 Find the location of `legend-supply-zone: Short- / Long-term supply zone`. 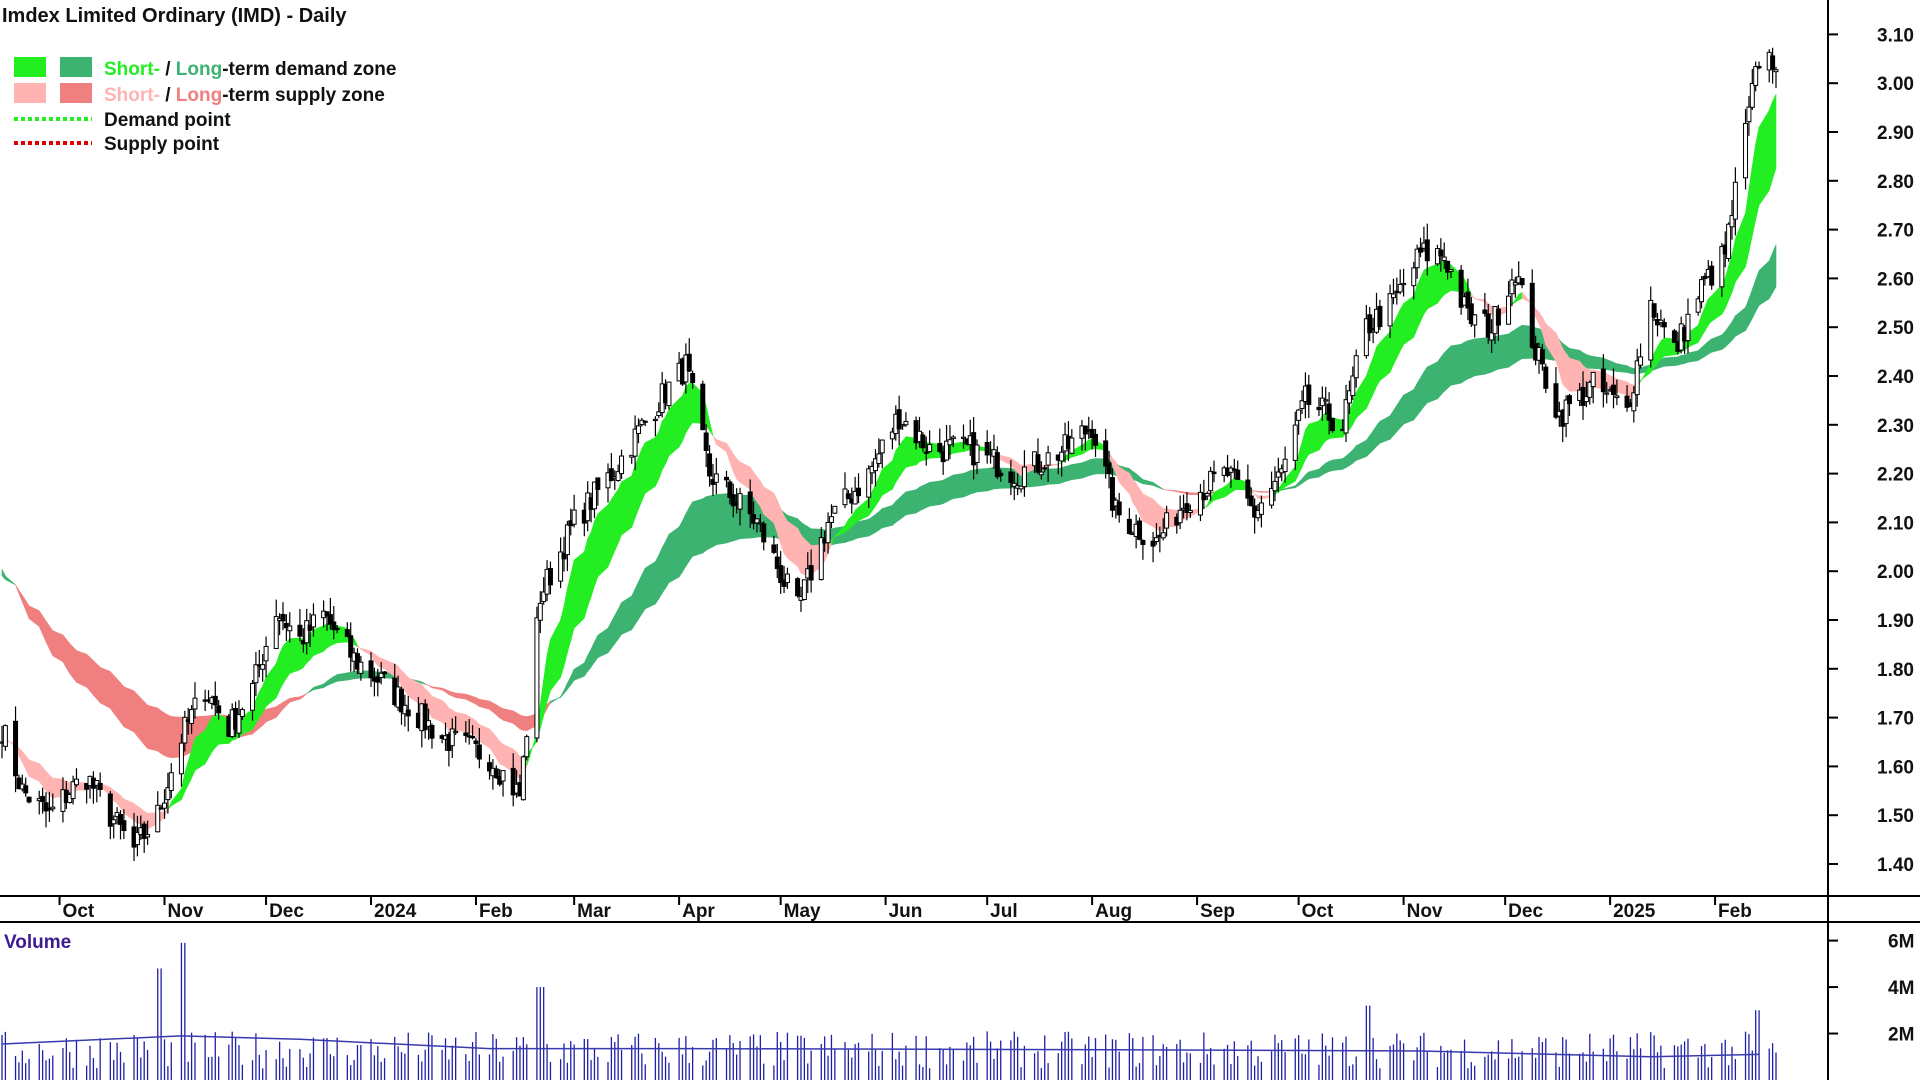

legend-supply-zone: Short- / Long-term supply zone is located at coordinates (244, 95).